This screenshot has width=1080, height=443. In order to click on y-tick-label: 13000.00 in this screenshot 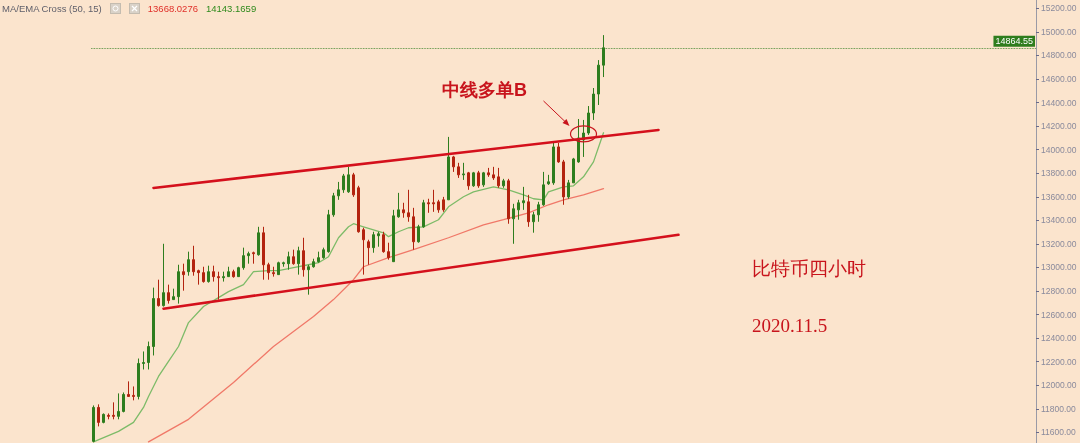, I will do `click(1059, 267)`.